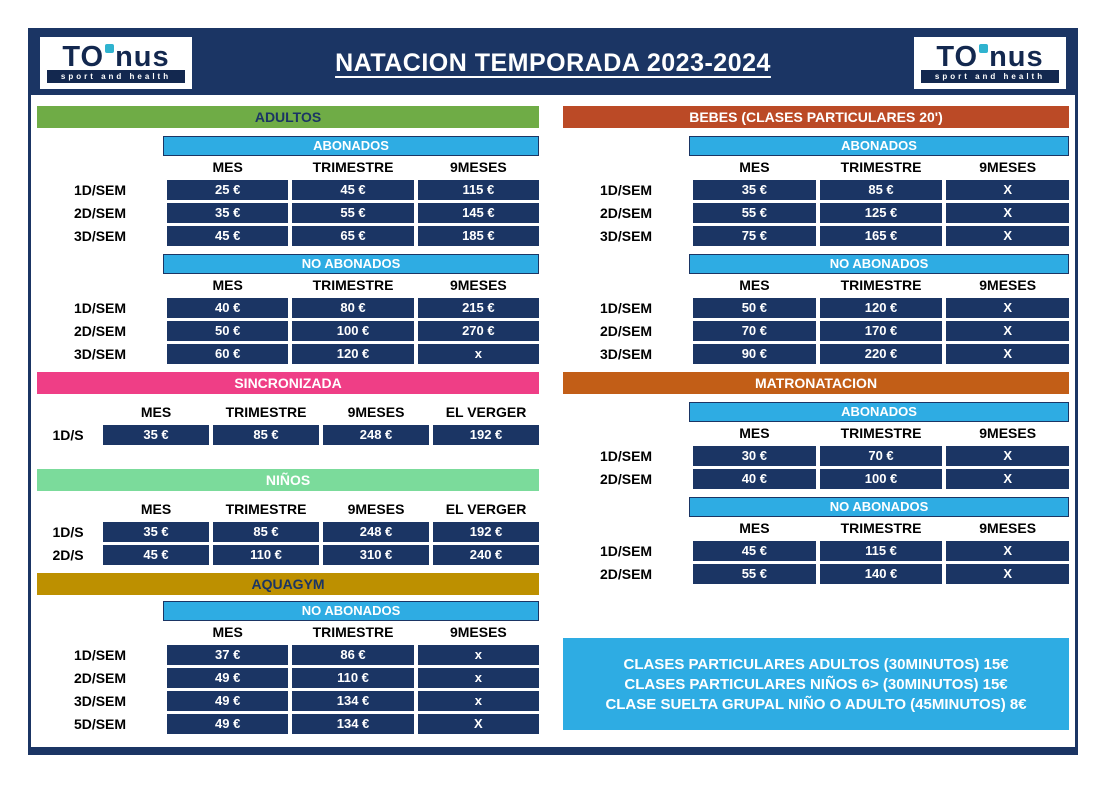  I want to click on page-title: NATACION TEMPORADA 2023-2024, so click(553, 62).